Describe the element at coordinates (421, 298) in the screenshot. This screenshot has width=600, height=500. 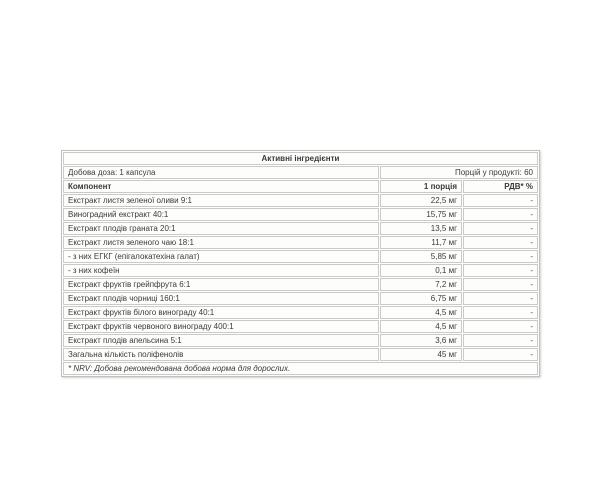
I see `amount-cell: 6,75 мг` at that location.